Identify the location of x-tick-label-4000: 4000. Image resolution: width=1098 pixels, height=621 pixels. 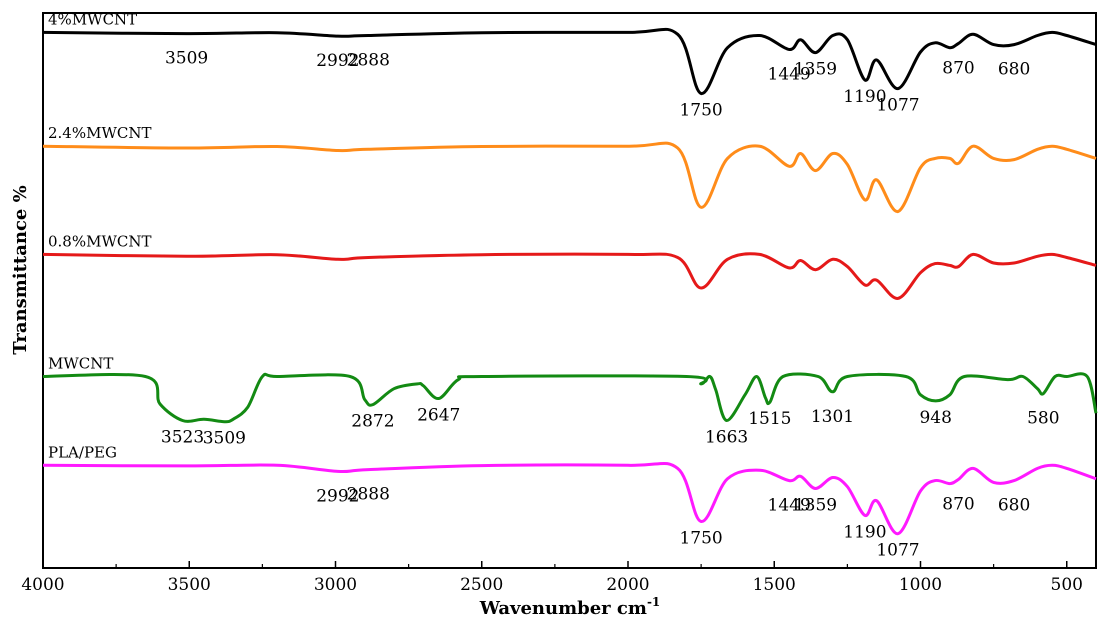
(42, 585).